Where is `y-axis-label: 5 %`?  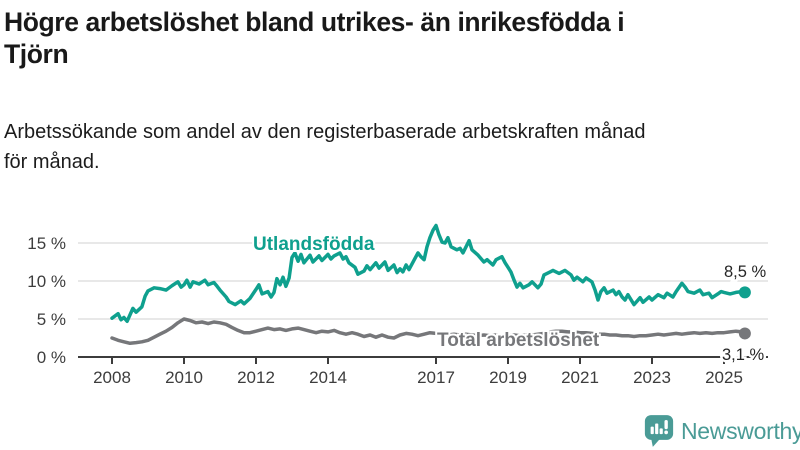 y-axis-label: 5 % is located at coordinates (51, 319).